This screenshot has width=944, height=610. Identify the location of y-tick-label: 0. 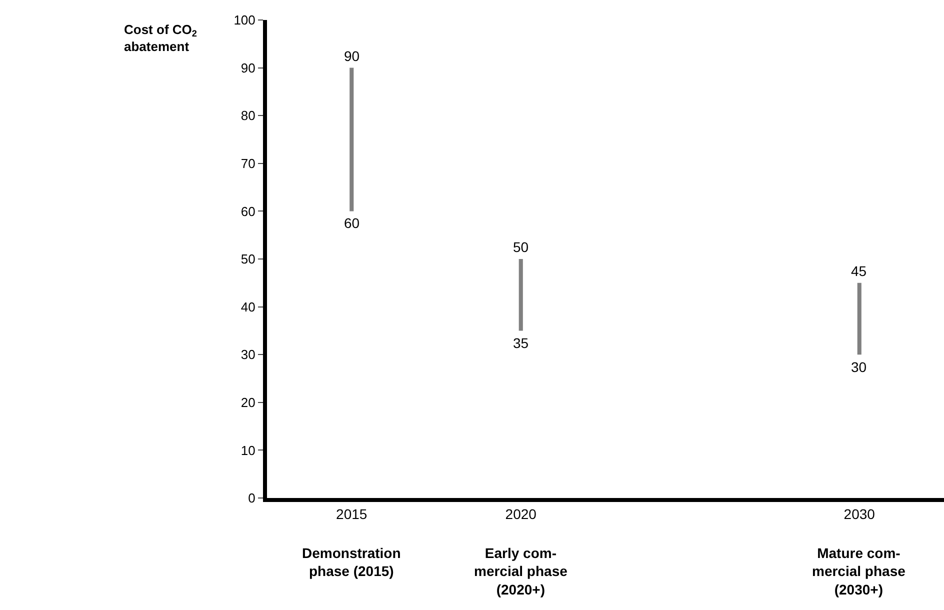
(252, 498).